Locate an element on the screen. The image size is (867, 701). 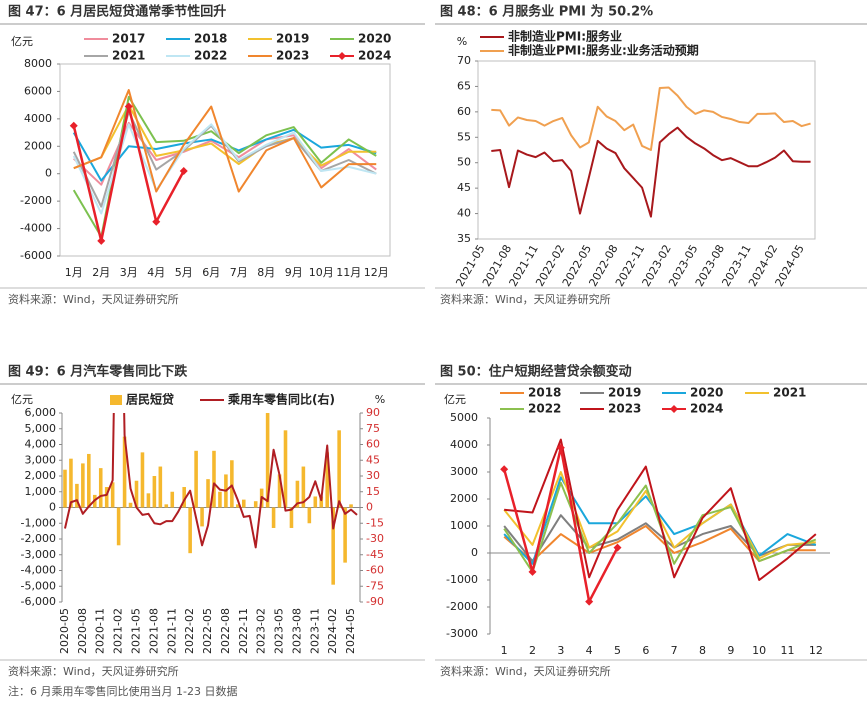
legend-label: 乘用车零售同比(右) is located at coordinates (281, 399).